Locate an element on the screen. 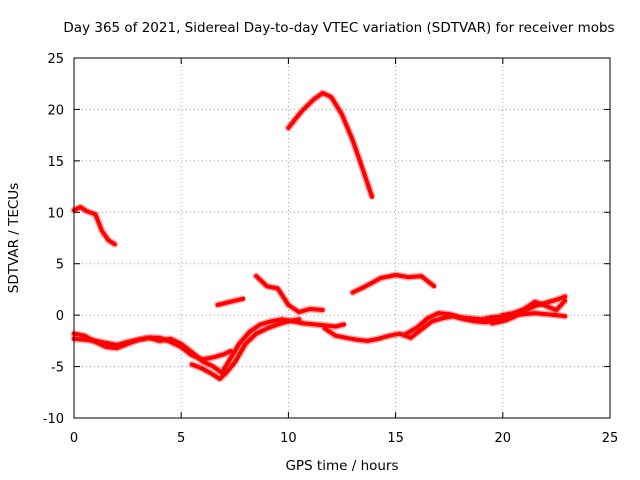  series-satellite-track-3-noise is located at coordinates (393, 283).